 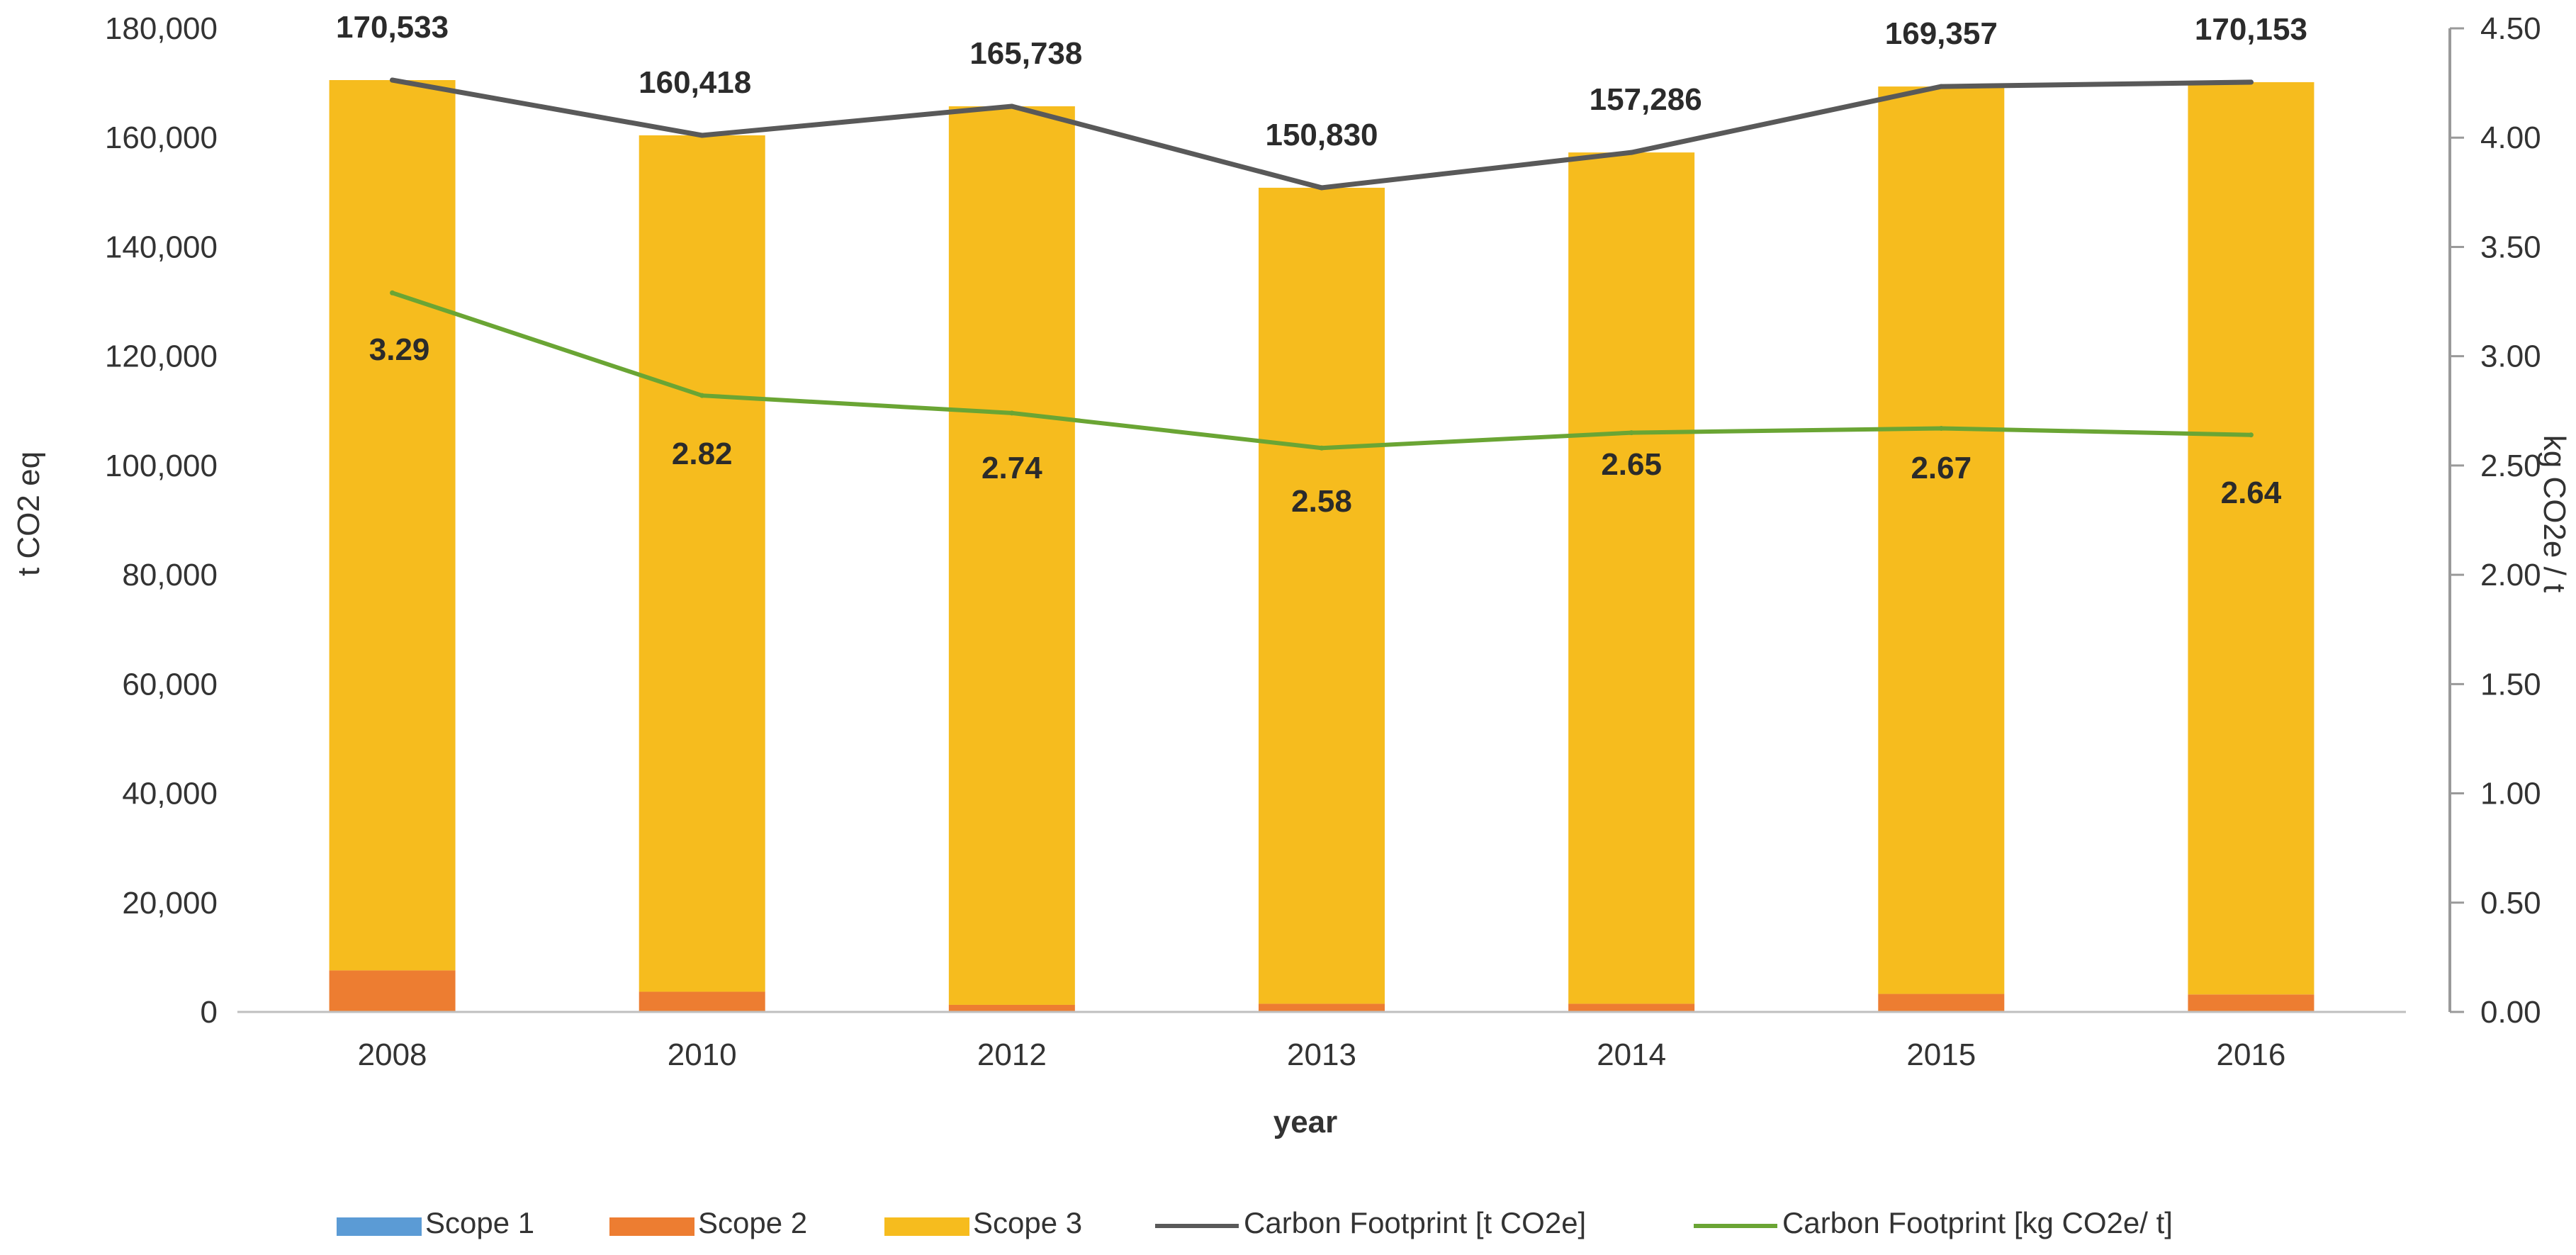 I want to click on bar-scope-3-2013, so click(x=1322, y=595).